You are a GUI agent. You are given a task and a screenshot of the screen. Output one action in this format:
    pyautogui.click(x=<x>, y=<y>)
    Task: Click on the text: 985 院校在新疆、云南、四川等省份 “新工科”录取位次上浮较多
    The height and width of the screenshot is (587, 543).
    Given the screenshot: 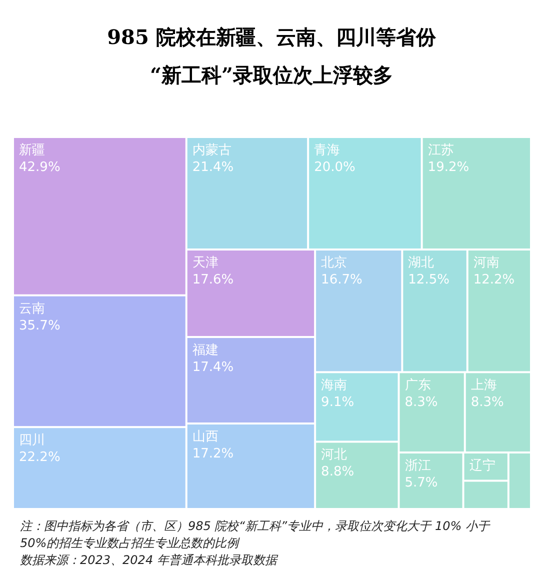 What is the action you would take?
    pyautogui.click(x=272, y=56)
    